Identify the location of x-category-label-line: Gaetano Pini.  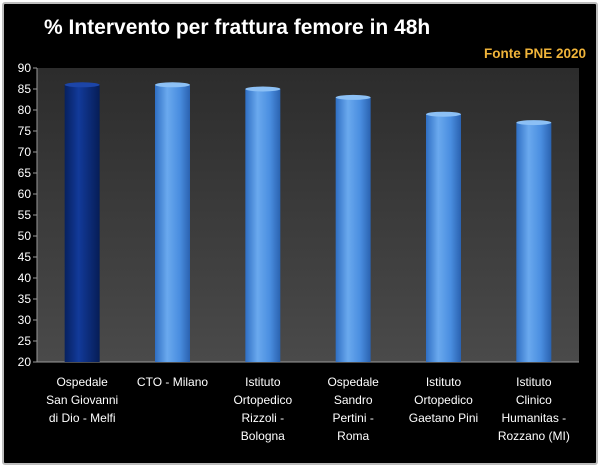
(443, 418).